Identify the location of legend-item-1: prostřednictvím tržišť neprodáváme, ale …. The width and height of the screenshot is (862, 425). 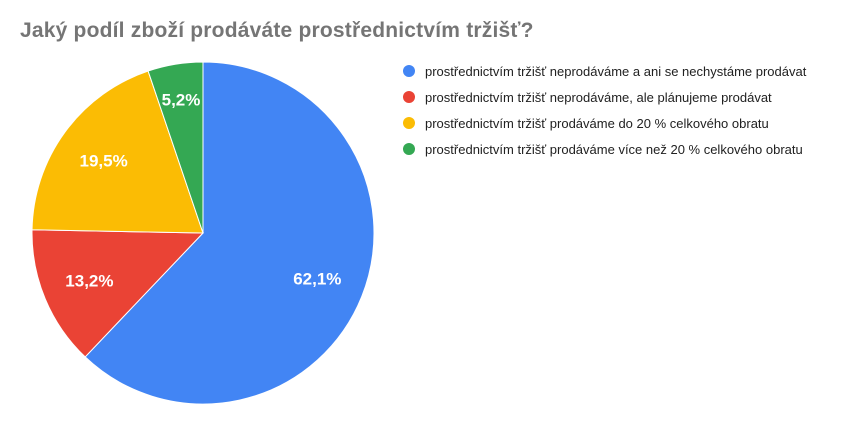
(604, 97).